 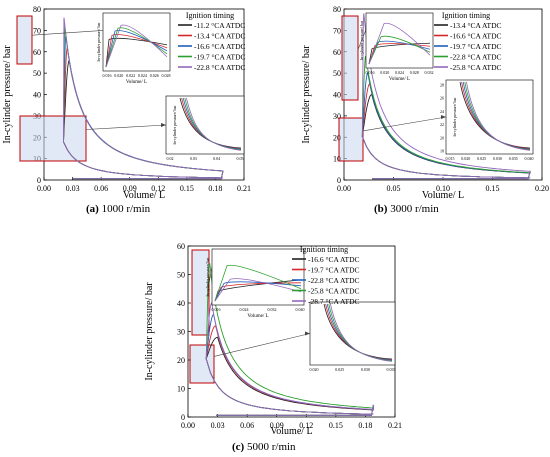 I want to click on legend-label-0: -13.4 °CA ATDC, so click(x=476, y=25).